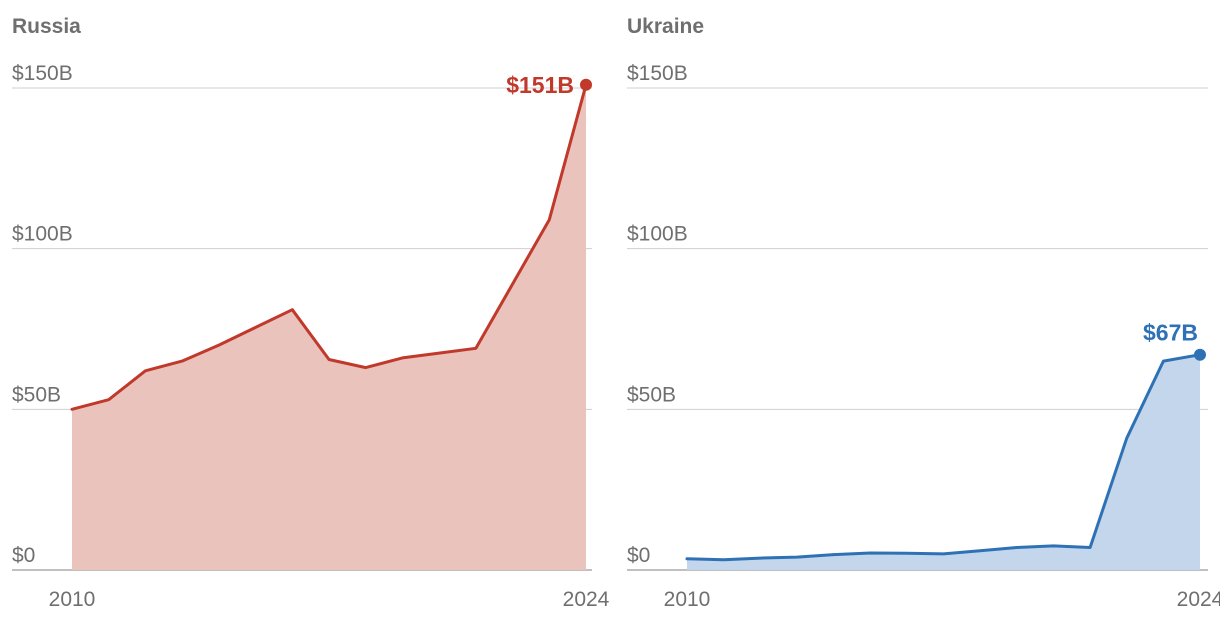 This screenshot has width=1220, height=625. What do you see at coordinates (46, 26) in the screenshot?
I see `panel-title: Russia` at bounding box center [46, 26].